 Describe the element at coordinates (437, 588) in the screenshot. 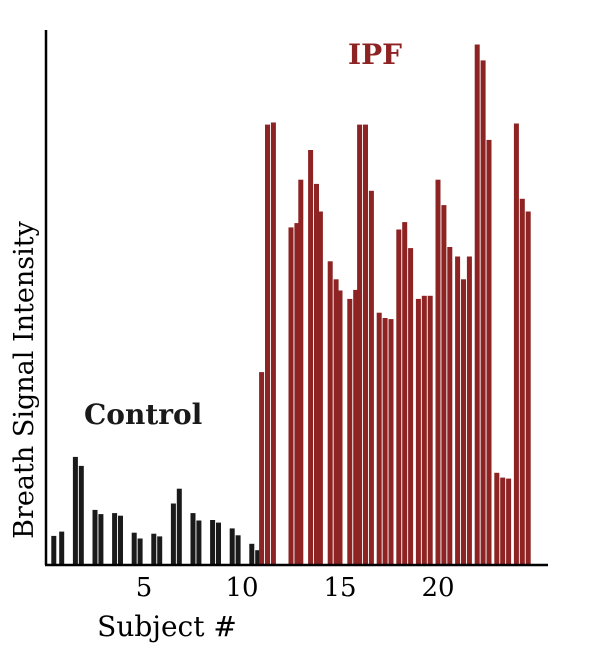

I see `x-tick-label-20: 20` at that location.